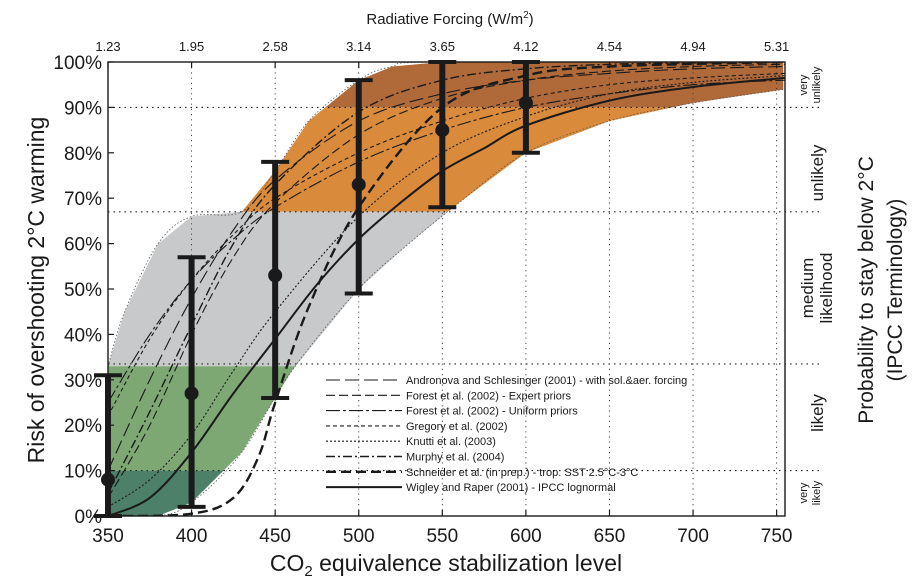  Describe the element at coordinates (83, 108) in the screenshot. I see `y-tick-label-9: 90%` at that location.